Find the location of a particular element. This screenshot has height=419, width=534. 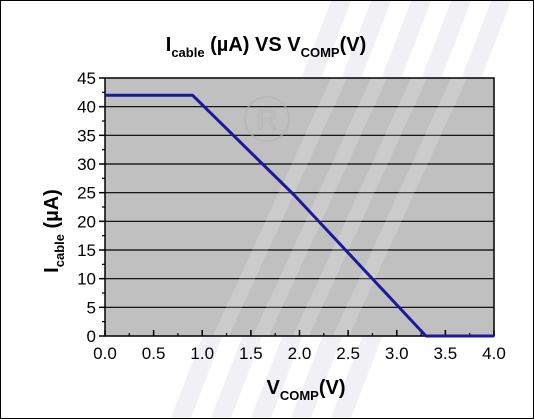

y-tick-label: 45 is located at coordinates (86, 78).